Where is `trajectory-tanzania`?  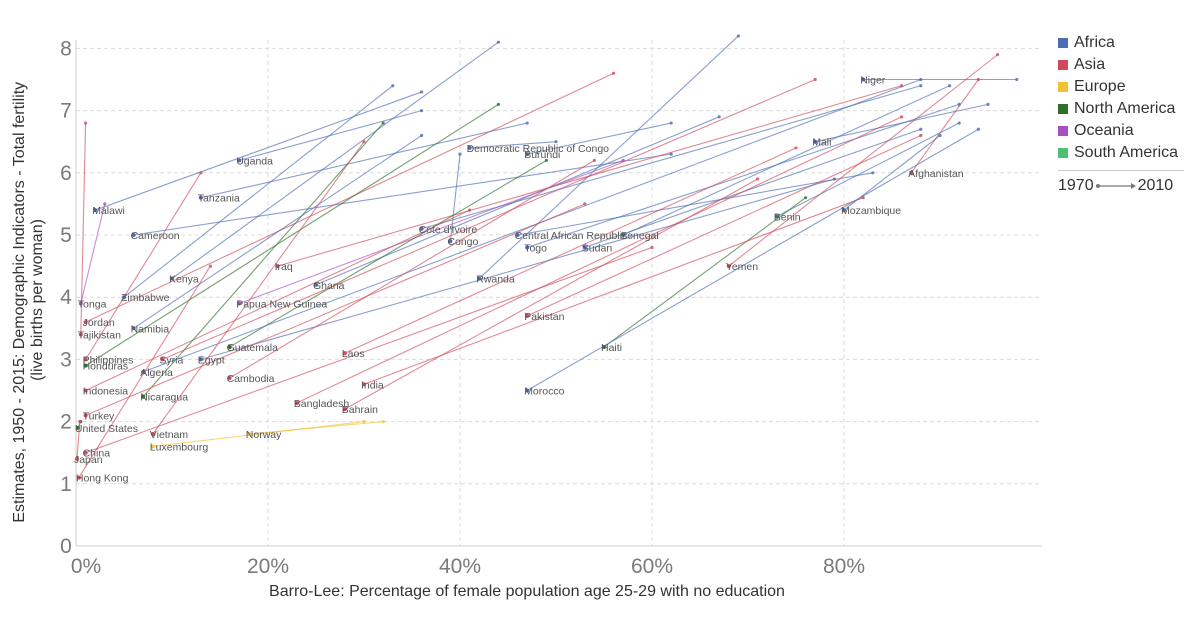
trajectory-tanzania is located at coordinates (363, 160).